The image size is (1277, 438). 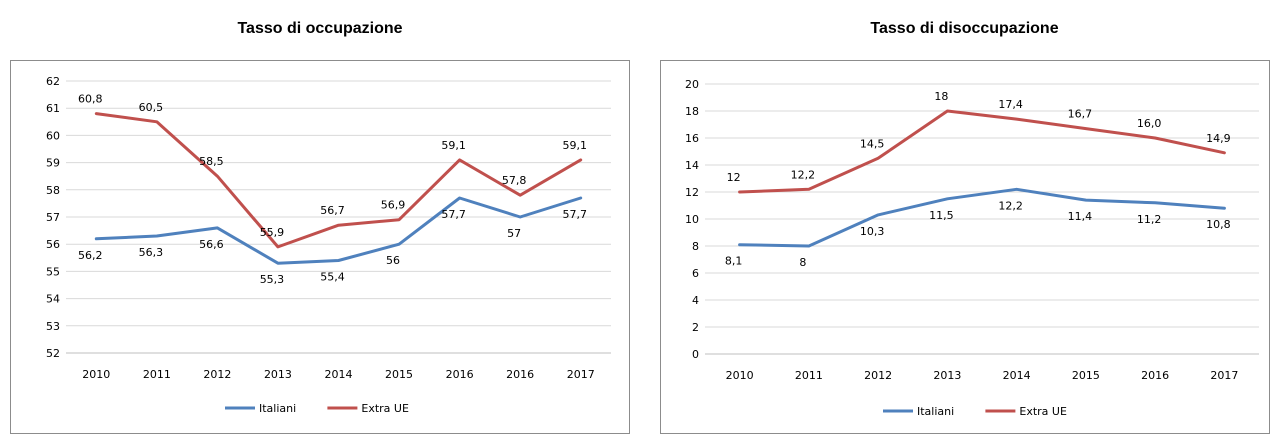 What do you see at coordinates (695, 246) in the screenshot?
I see `y-tick-label: 8` at bounding box center [695, 246].